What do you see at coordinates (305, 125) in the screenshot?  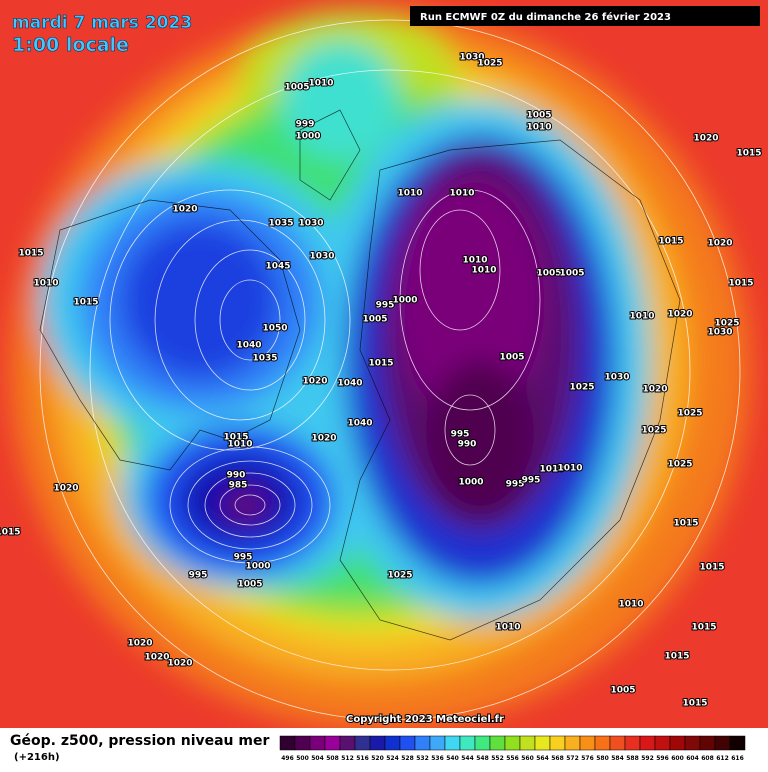 I see `isobar-label: 999` at bounding box center [305, 125].